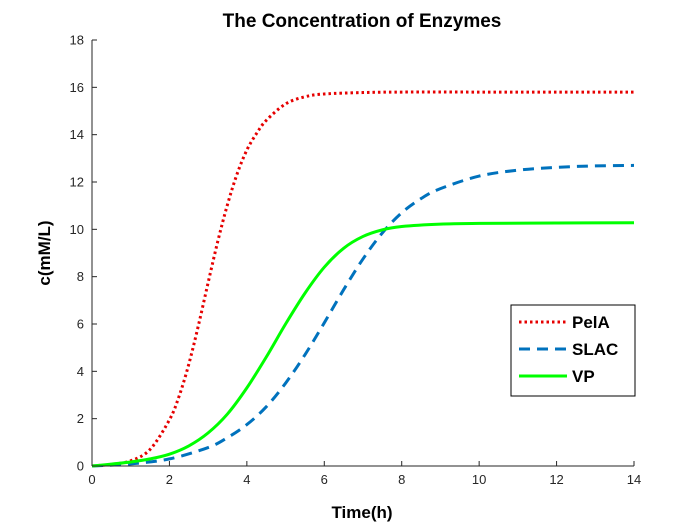 Image resolution: width=700 pixels, height=525 pixels. I want to click on y-tick-label: 2, so click(80, 418).